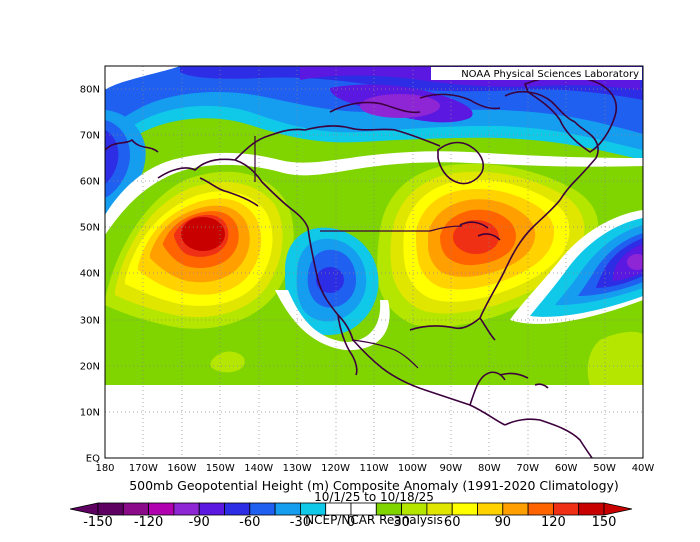 The image size is (700, 542). I want to click on lon-label: 60W, so click(566, 468).